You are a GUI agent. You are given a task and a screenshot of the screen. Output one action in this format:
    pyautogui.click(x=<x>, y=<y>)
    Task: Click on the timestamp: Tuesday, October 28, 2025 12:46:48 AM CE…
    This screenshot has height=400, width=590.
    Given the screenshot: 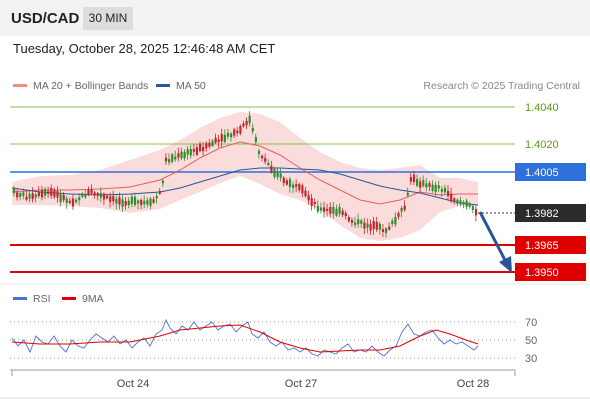 What is the action you would take?
    pyautogui.click(x=144, y=48)
    